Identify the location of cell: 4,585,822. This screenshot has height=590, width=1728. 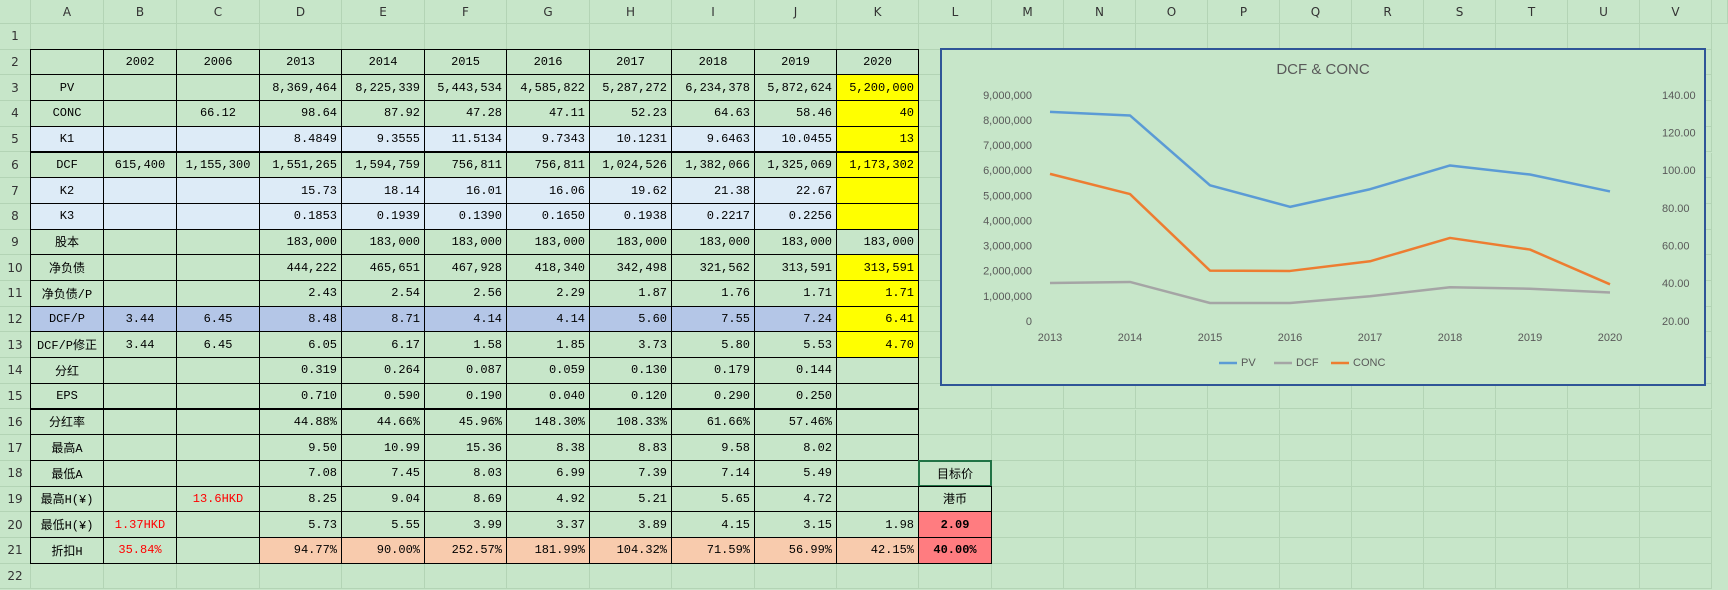
(548, 88).